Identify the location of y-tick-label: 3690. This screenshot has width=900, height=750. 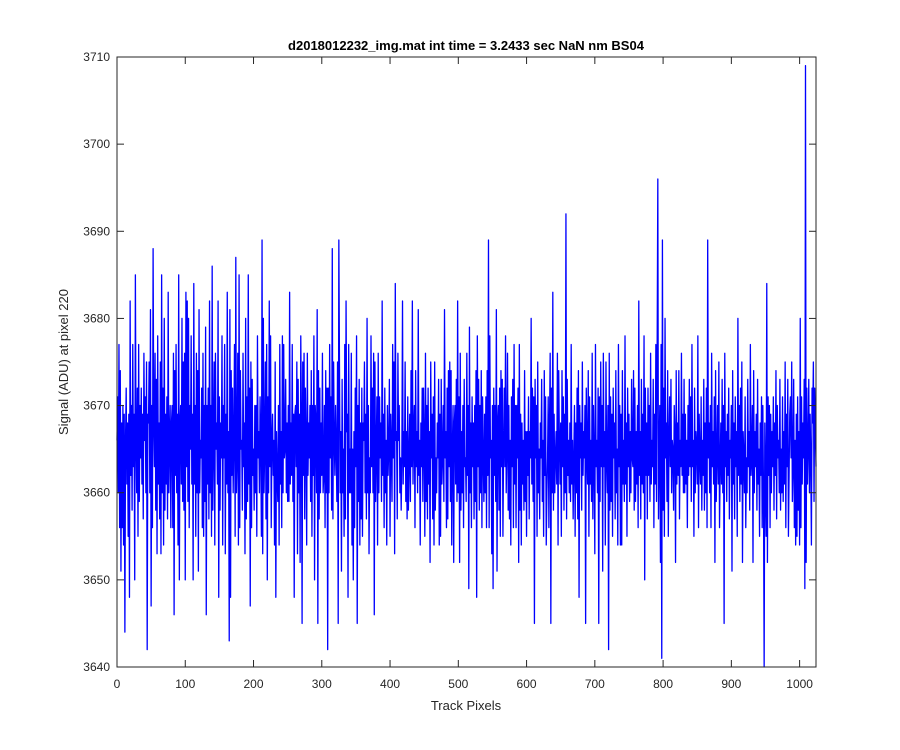
(96, 231).